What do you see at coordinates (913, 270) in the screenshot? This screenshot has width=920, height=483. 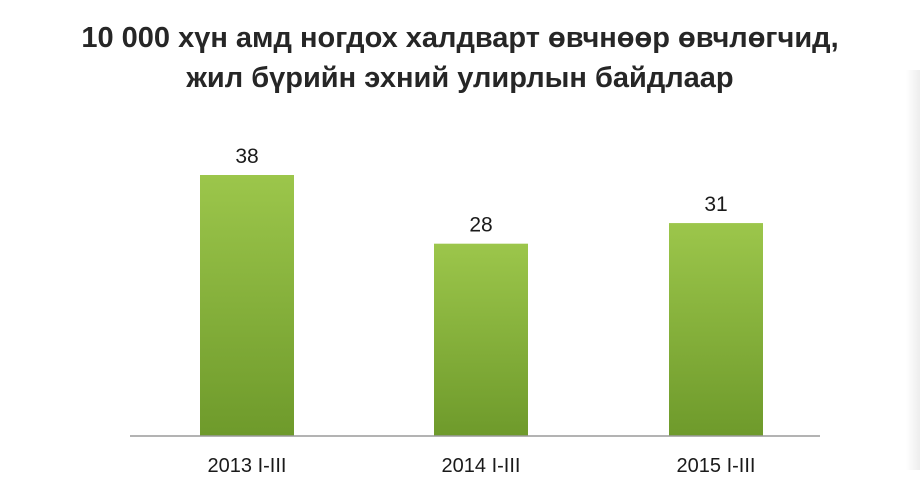 I see `decorative-edge` at bounding box center [913, 270].